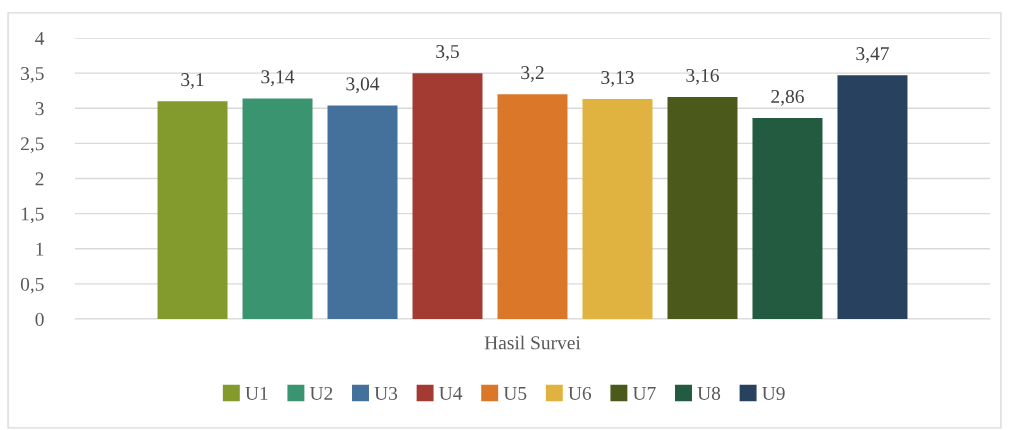  I want to click on data-label: 3,14, so click(278, 78).